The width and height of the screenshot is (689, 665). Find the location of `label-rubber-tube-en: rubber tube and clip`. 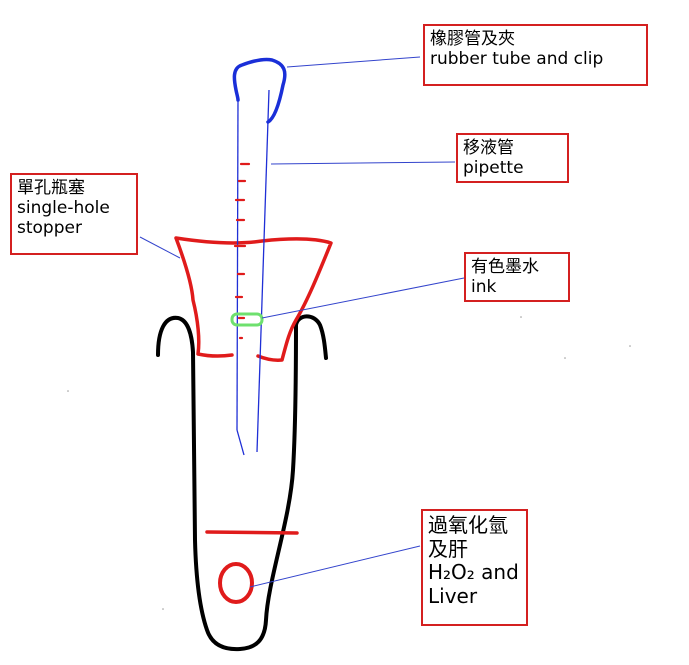

label-rubber-tube-en: rubber tube and clip is located at coordinates (517, 59).